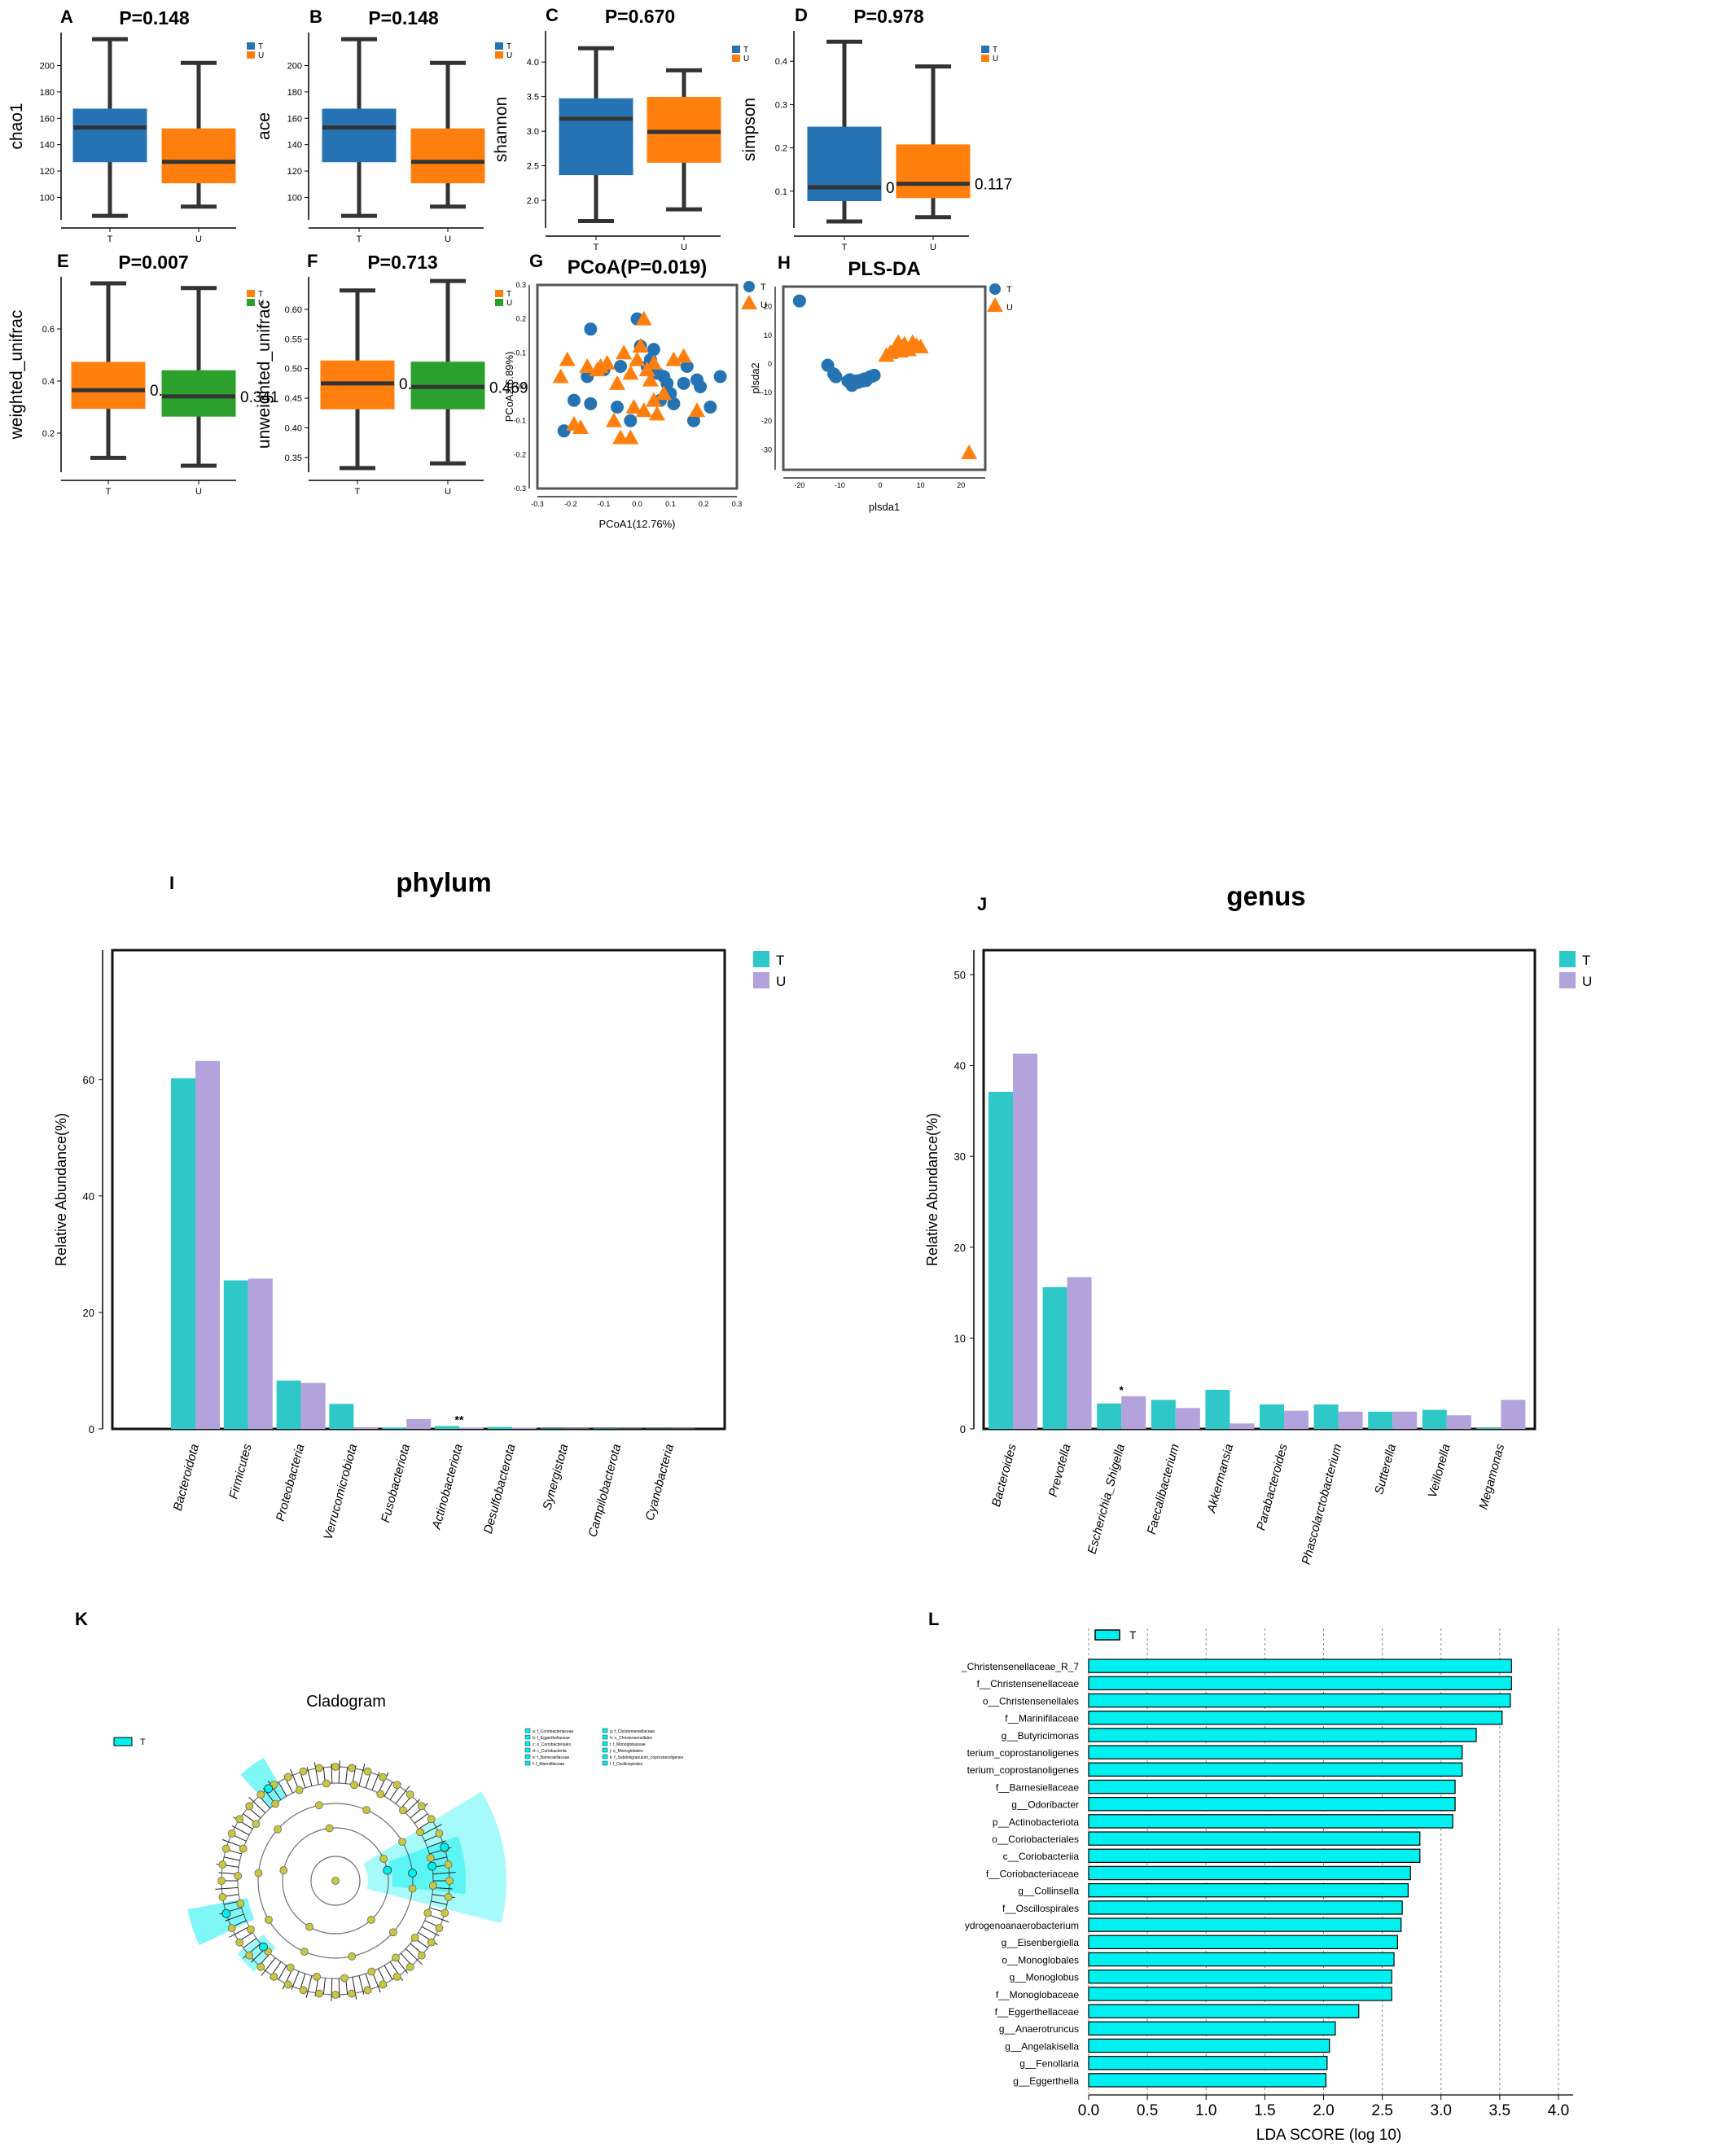 The width and height of the screenshot is (1714, 2156). I want to click on p-value-title: P=0.148, so click(404, 17).